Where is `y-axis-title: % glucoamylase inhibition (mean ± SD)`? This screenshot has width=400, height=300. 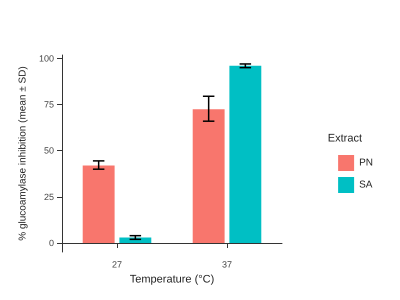 y-axis-title: % glucoamylase inhibition (mean ± SD) is located at coordinates (23, 153).